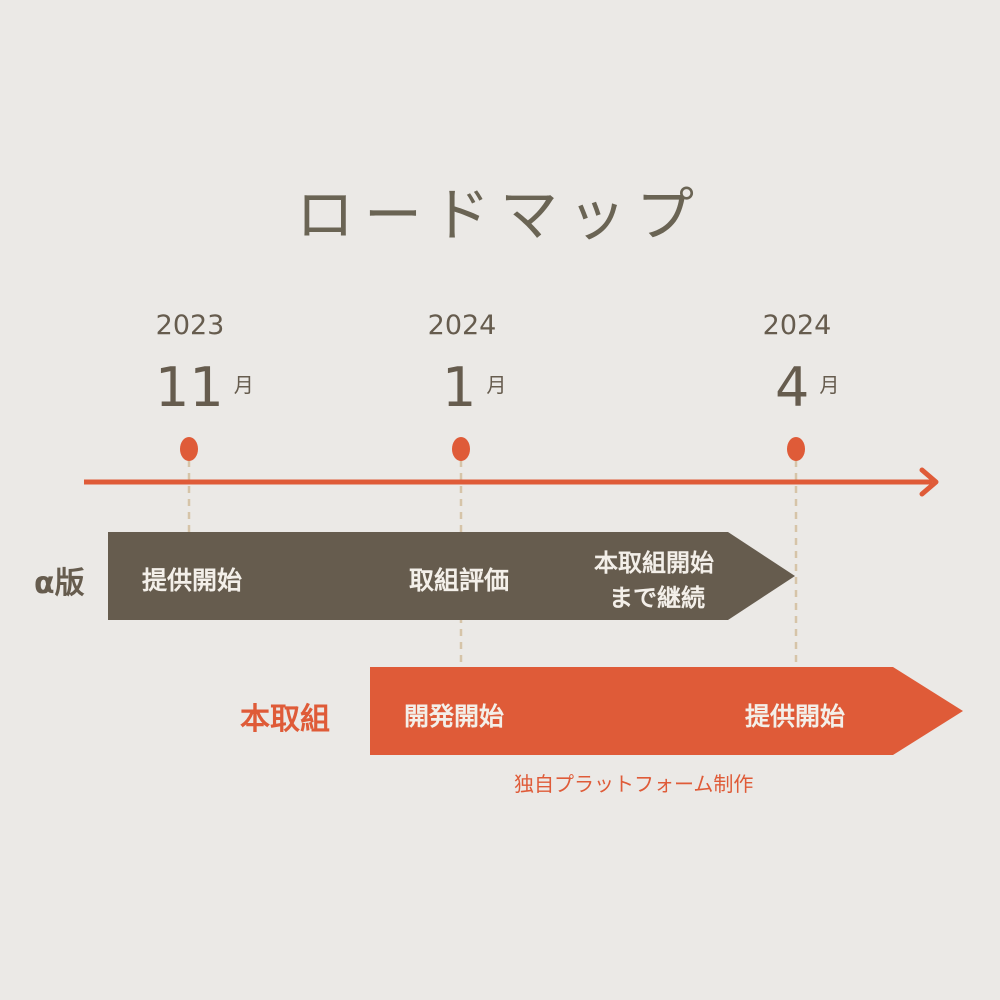 Image resolution: width=1000 pixels, height=1000 pixels. What do you see at coordinates (459, 580) in the screenshot?
I see `alpha-step: 取組評価` at bounding box center [459, 580].